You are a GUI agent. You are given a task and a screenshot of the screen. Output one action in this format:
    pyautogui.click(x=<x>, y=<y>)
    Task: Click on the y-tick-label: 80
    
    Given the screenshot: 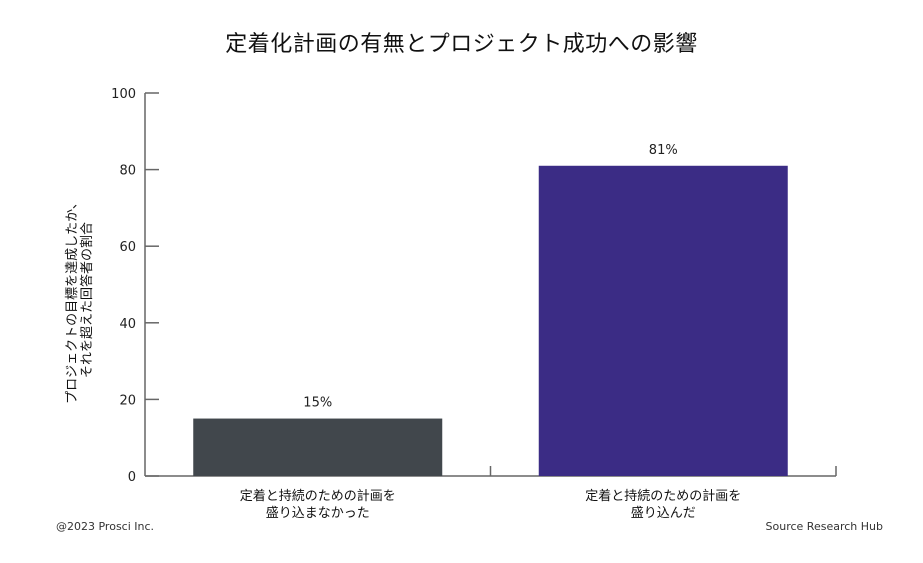 What is the action you would take?
    pyautogui.click(x=127, y=171)
    